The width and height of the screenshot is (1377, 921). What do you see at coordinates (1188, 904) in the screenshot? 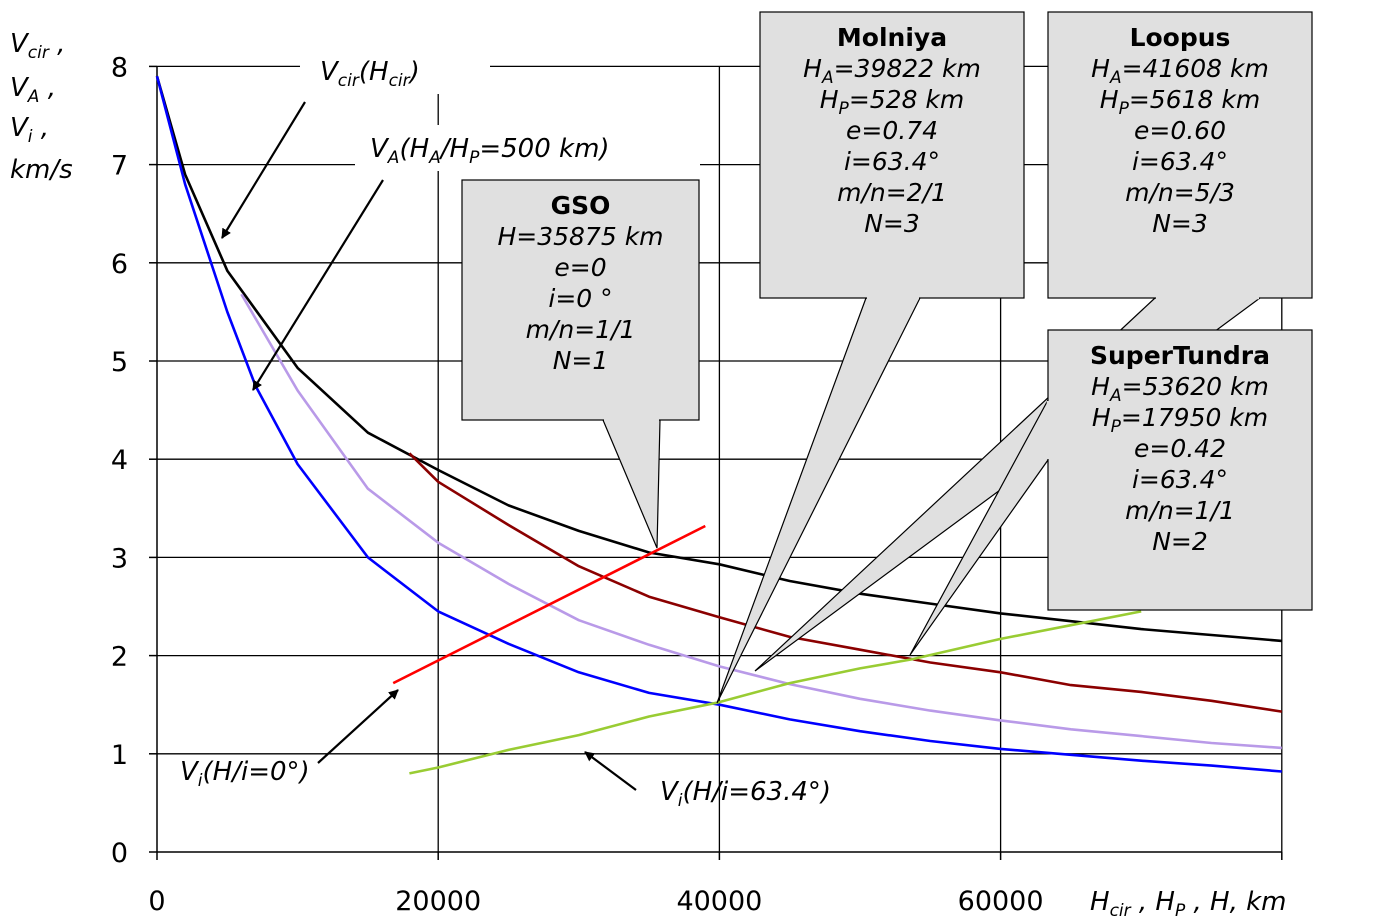
I see `x-axis-label: Hcir , HP , H, km` at bounding box center [1188, 904].